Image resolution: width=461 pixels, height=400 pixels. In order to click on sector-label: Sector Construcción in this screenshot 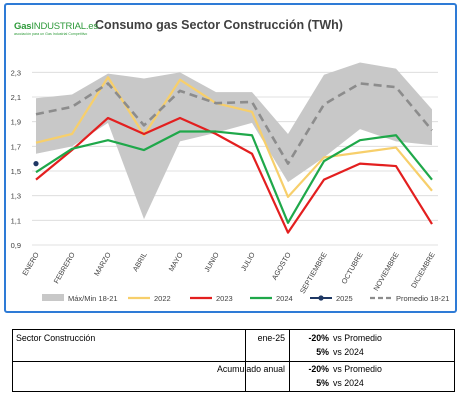, I will do `click(56, 338)`.